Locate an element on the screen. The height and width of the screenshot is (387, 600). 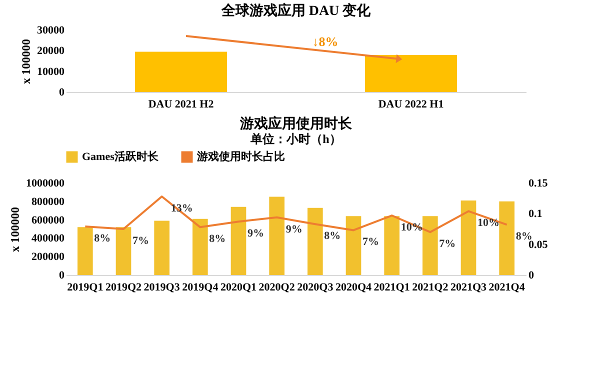
y-tick-label: 600000 is located at coordinates (48, 220).